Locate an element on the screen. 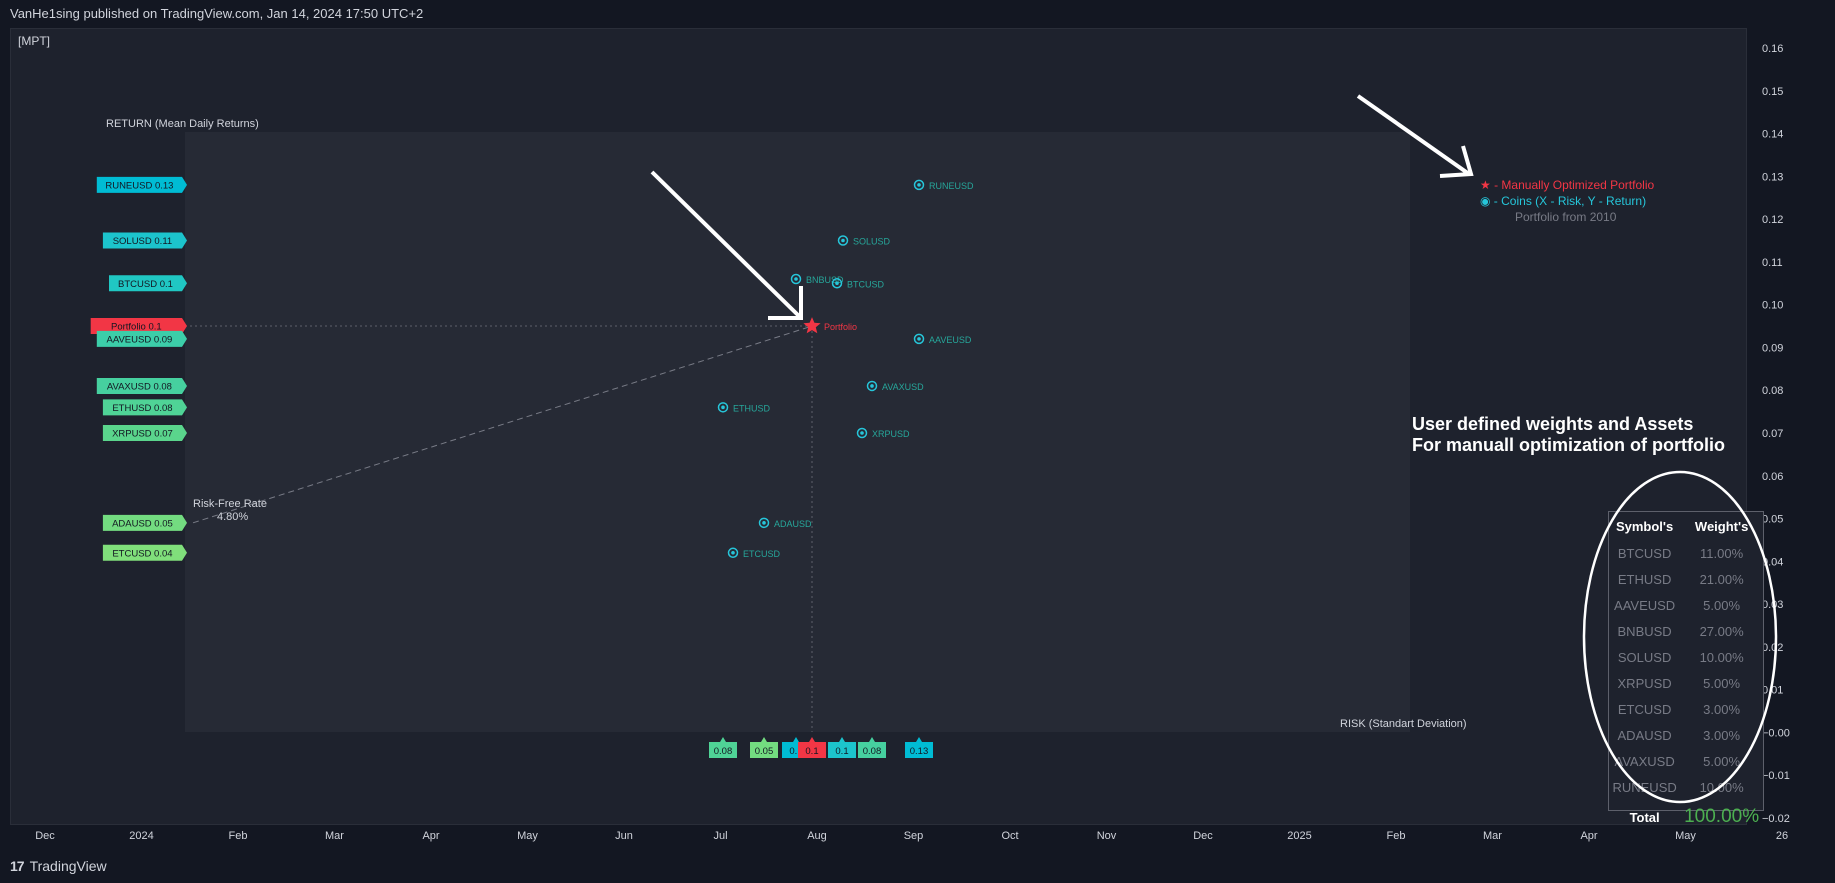 The image size is (1835, 883). symbol-cell: SOLUSD is located at coordinates (1644, 657).